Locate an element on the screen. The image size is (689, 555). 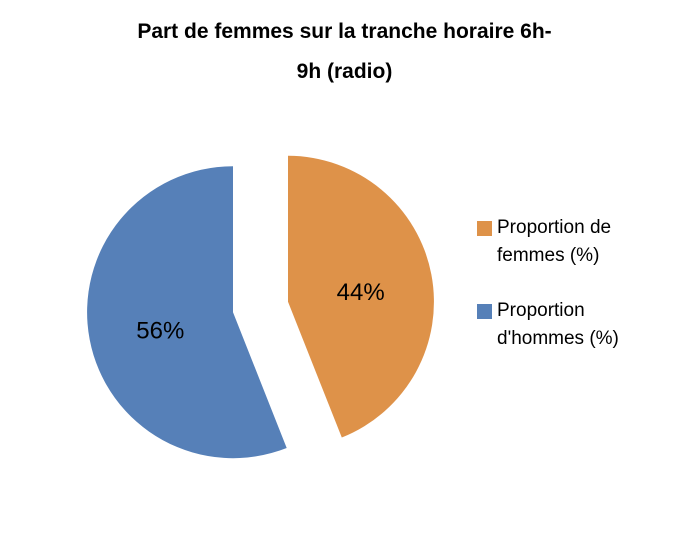
legend-label-femmes: Proportion de femmes (%) is located at coordinates (554, 241).